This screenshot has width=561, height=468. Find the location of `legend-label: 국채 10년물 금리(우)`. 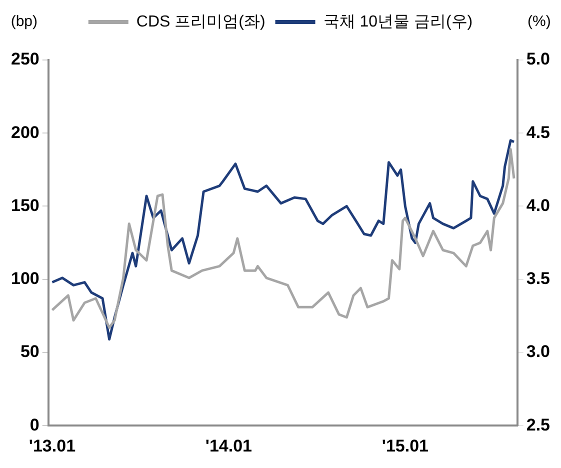

legend-label: 국채 10년물 금리(우) is located at coordinates (398, 21).